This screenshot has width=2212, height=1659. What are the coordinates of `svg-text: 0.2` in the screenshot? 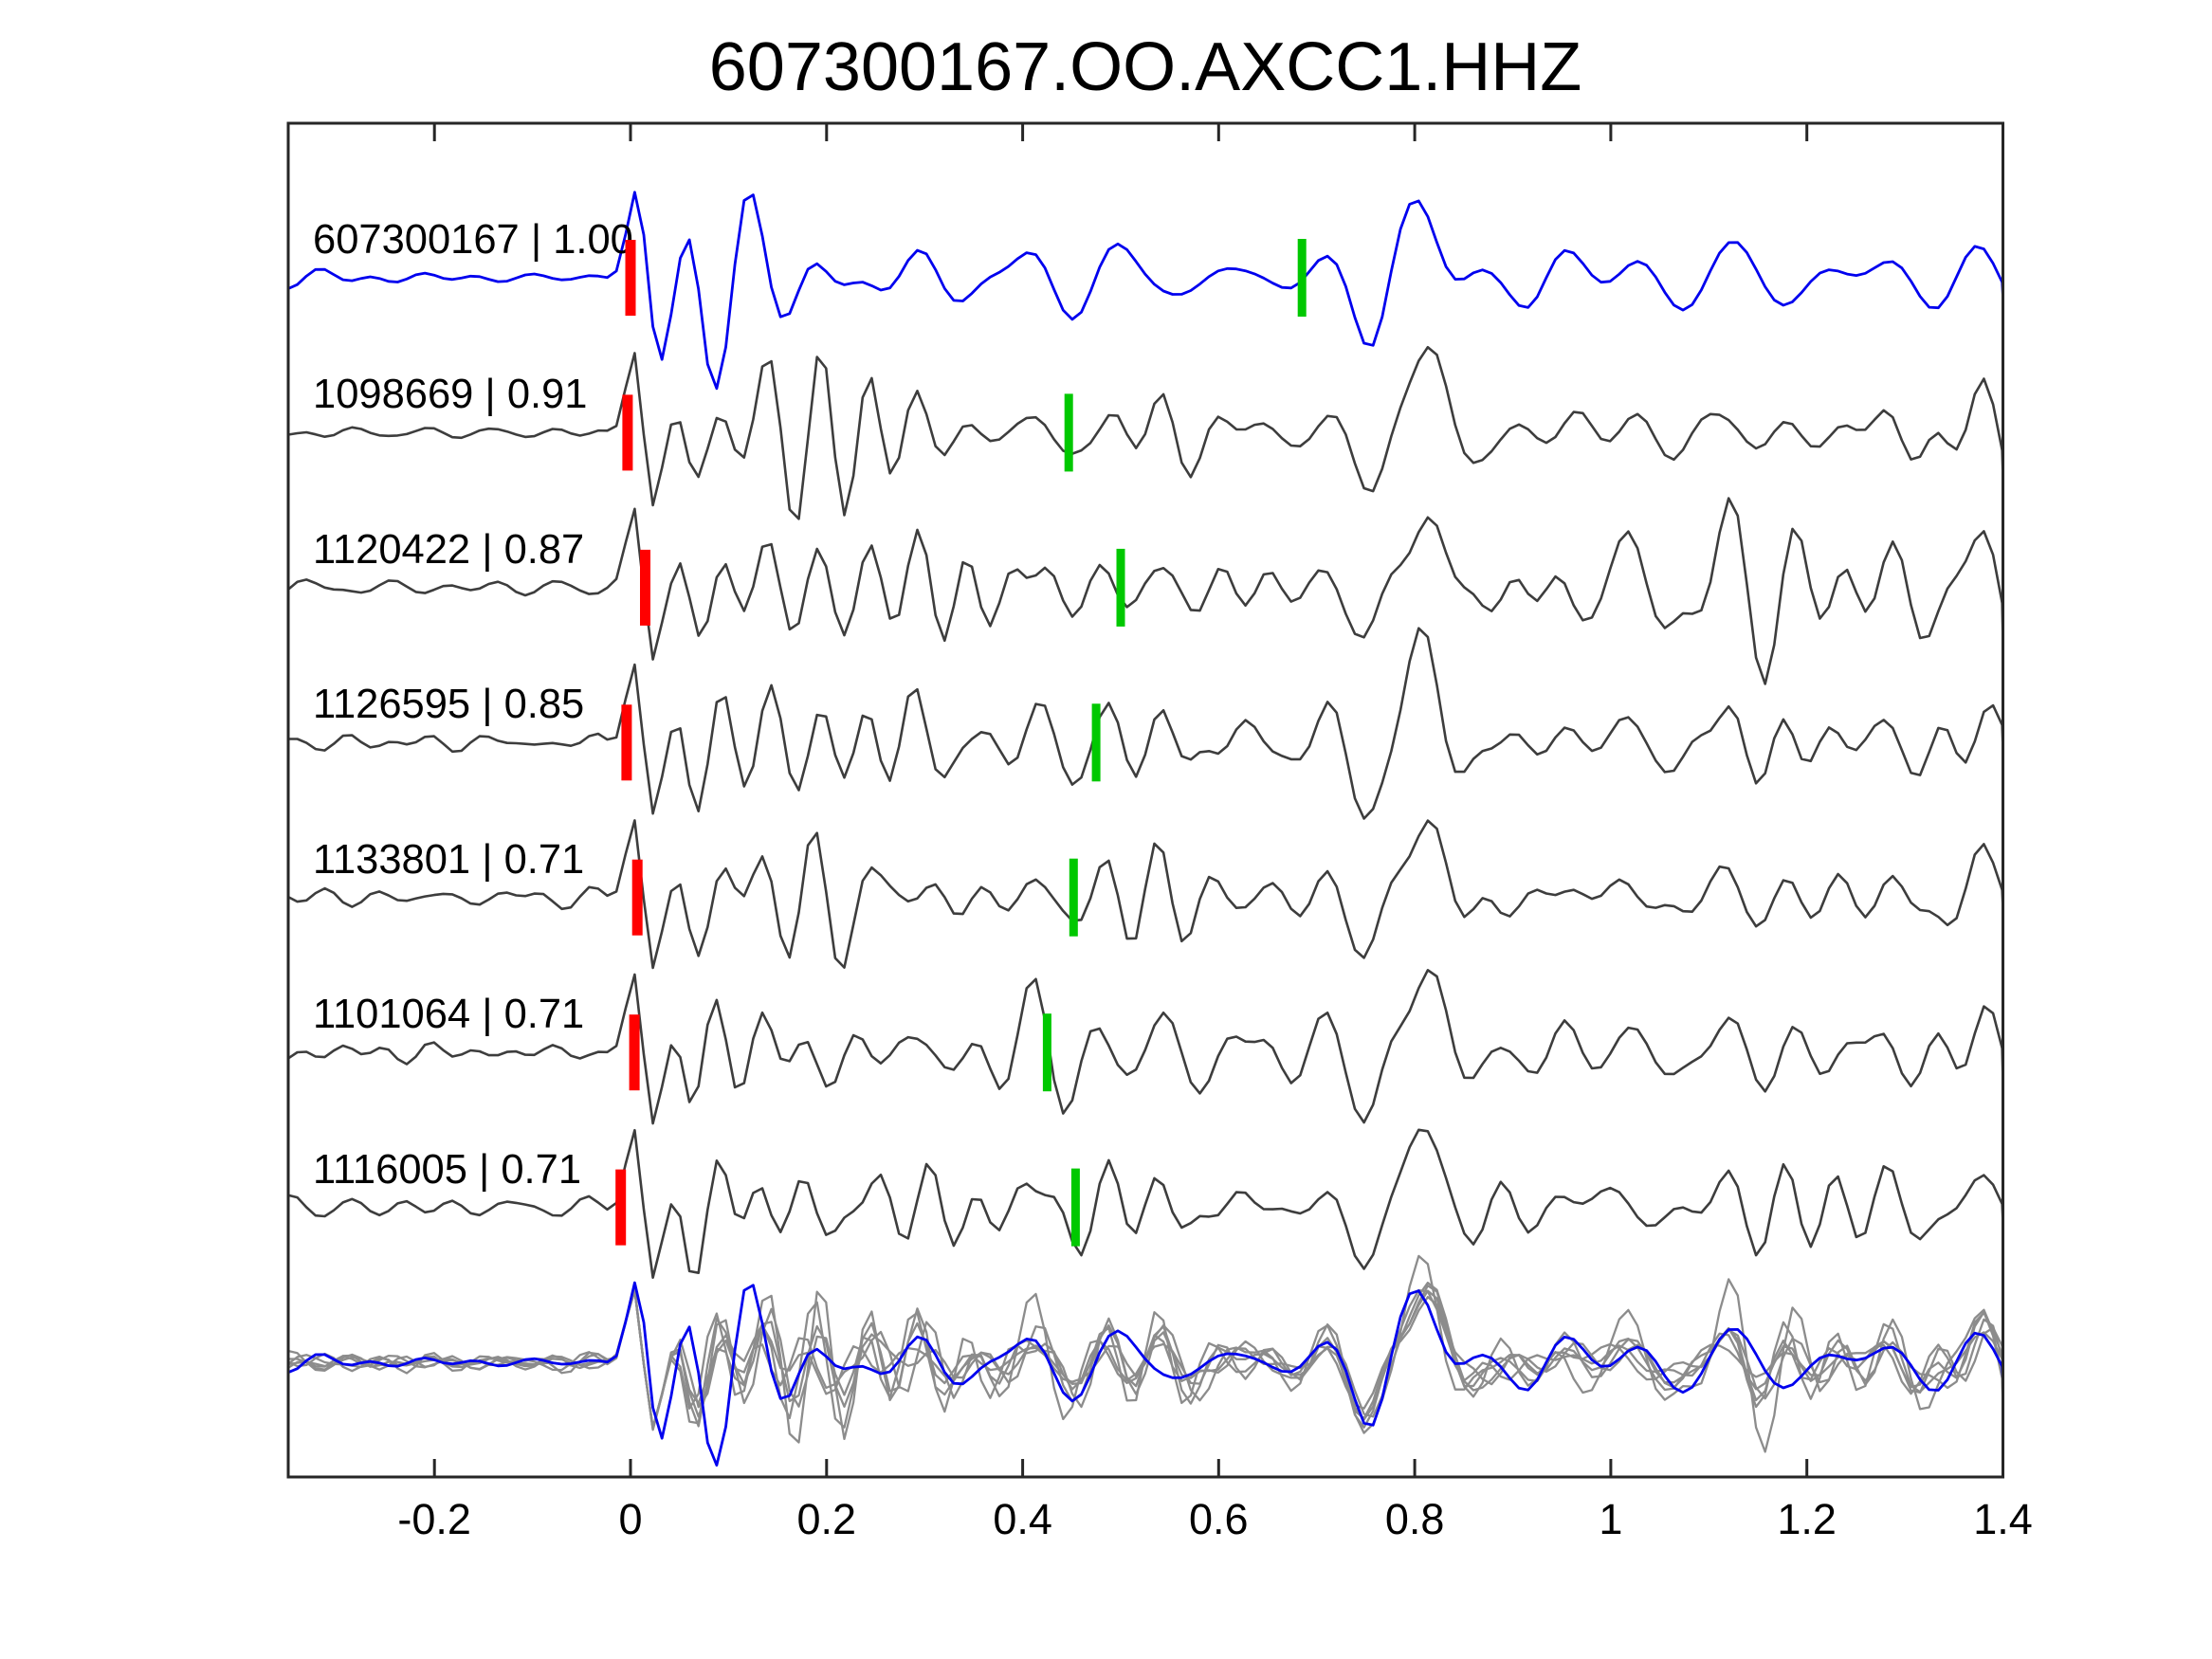 It's located at (827, 1519).